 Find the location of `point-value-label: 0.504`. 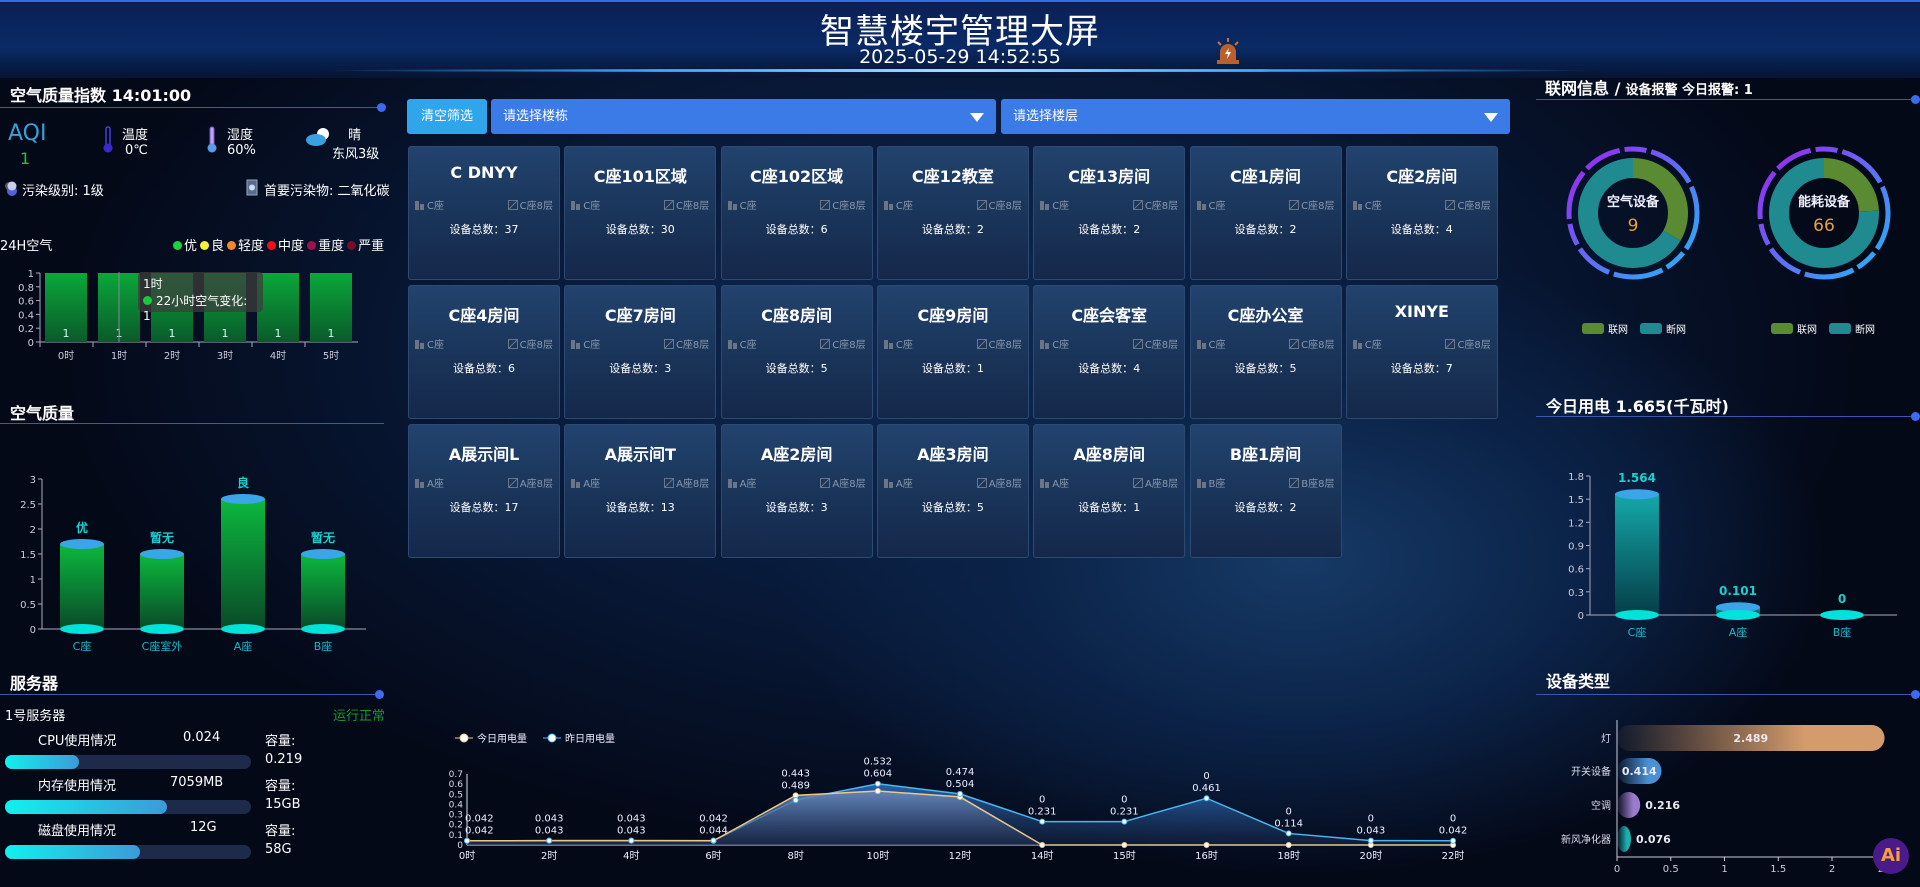

point-value-label: 0.504 is located at coordinates (960, 784).